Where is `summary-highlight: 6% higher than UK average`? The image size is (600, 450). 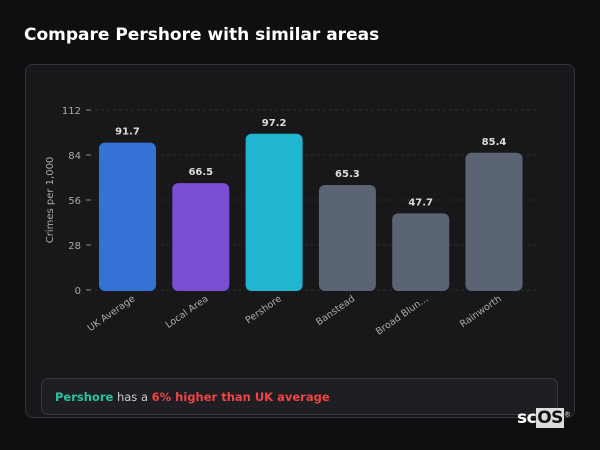
summary-highlight: 6% higher than UK average is located at coordinates (240, 397).